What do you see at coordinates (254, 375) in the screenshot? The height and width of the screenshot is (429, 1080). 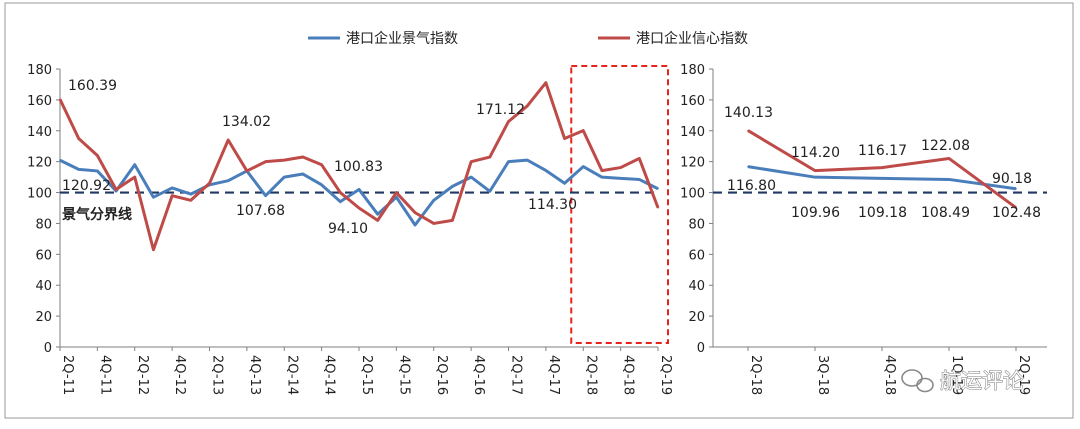 I see `x-tick-label-left: 4Q-13` at bounding box center [254, 375].